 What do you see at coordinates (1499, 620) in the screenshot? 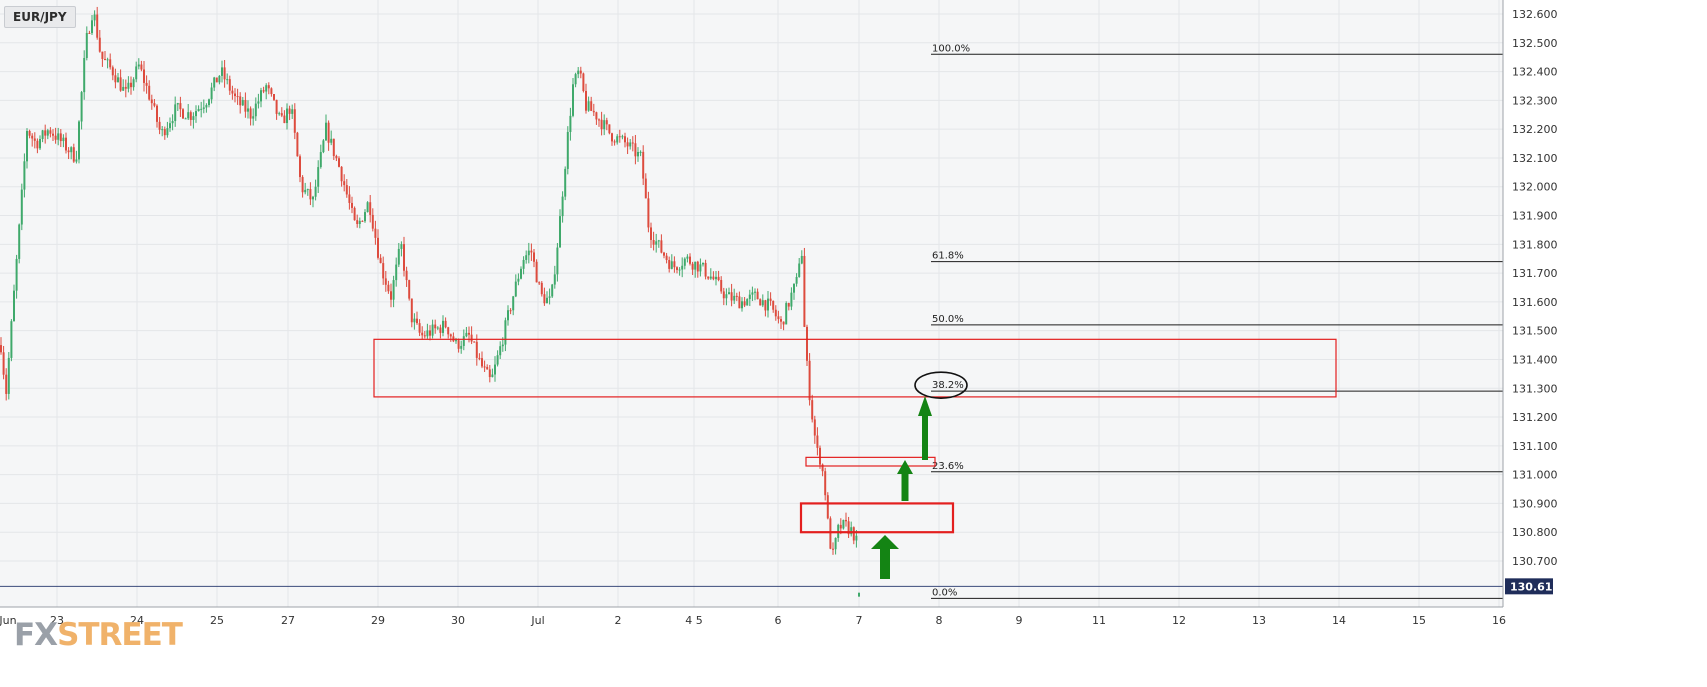
I see `x-tick-label: 16` at bounding box center [1499, 620].